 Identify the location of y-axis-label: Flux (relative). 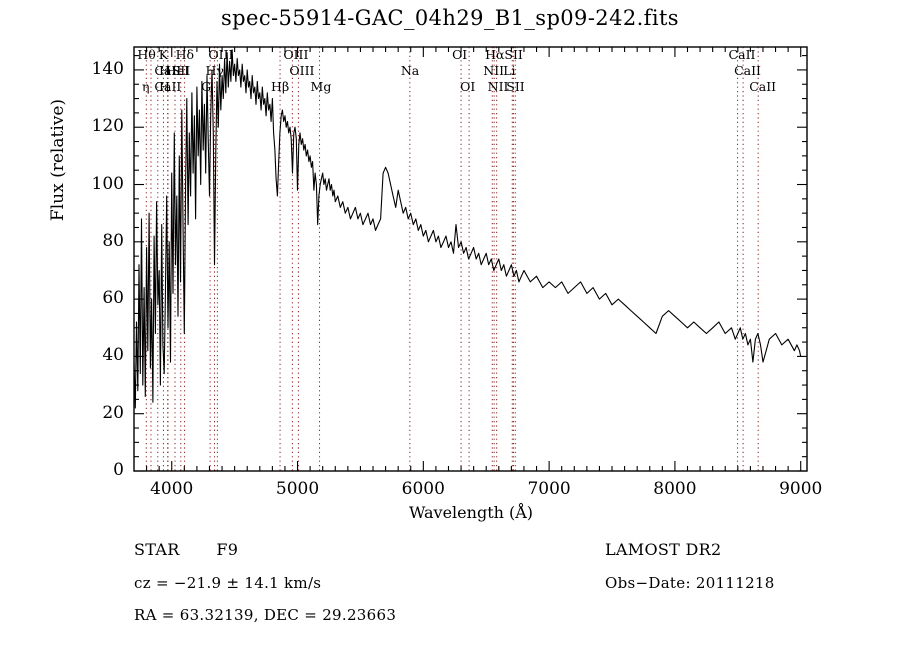
(58, 160).